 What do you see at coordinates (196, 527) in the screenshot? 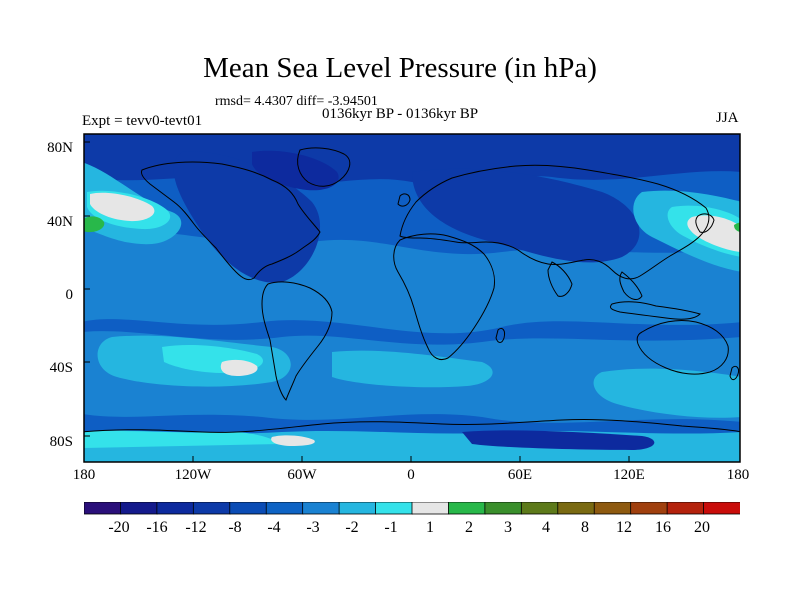
I see `colorbar-label: -12` at bounding box center [196, 527].